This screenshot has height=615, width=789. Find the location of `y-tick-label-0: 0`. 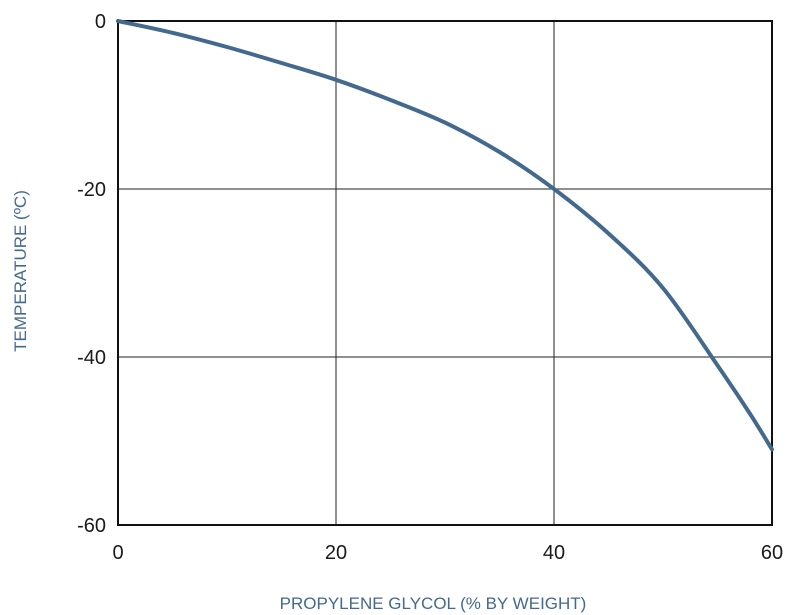

y-tick-label-0: 0 is located at coordinates (100, 22).